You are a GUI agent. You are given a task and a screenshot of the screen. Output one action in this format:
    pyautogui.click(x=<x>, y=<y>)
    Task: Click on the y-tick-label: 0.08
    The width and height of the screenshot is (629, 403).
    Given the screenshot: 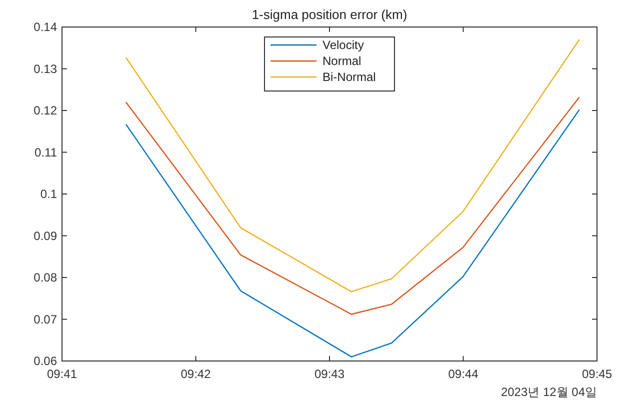 What is the action you would take?
    pyautogui.click(x=46, y=277)
    